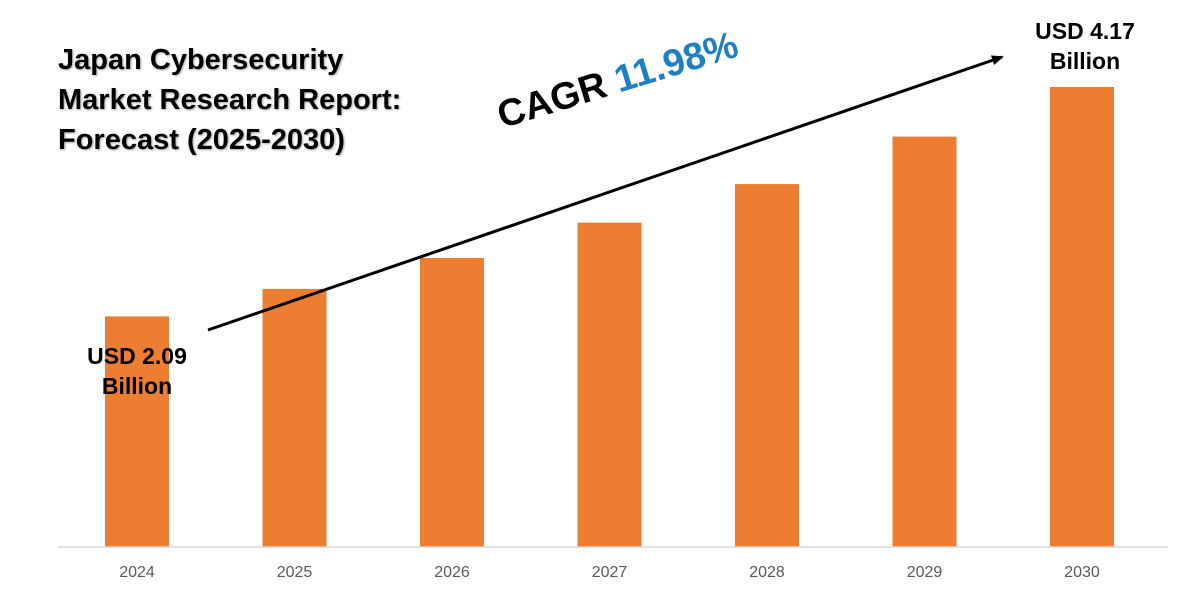 The height and width of the screenshot is (600, 1200). What do you see at coordinates (767, 365) in the screenshot?
I see `bar-2028` at bounding box center [767, 365].